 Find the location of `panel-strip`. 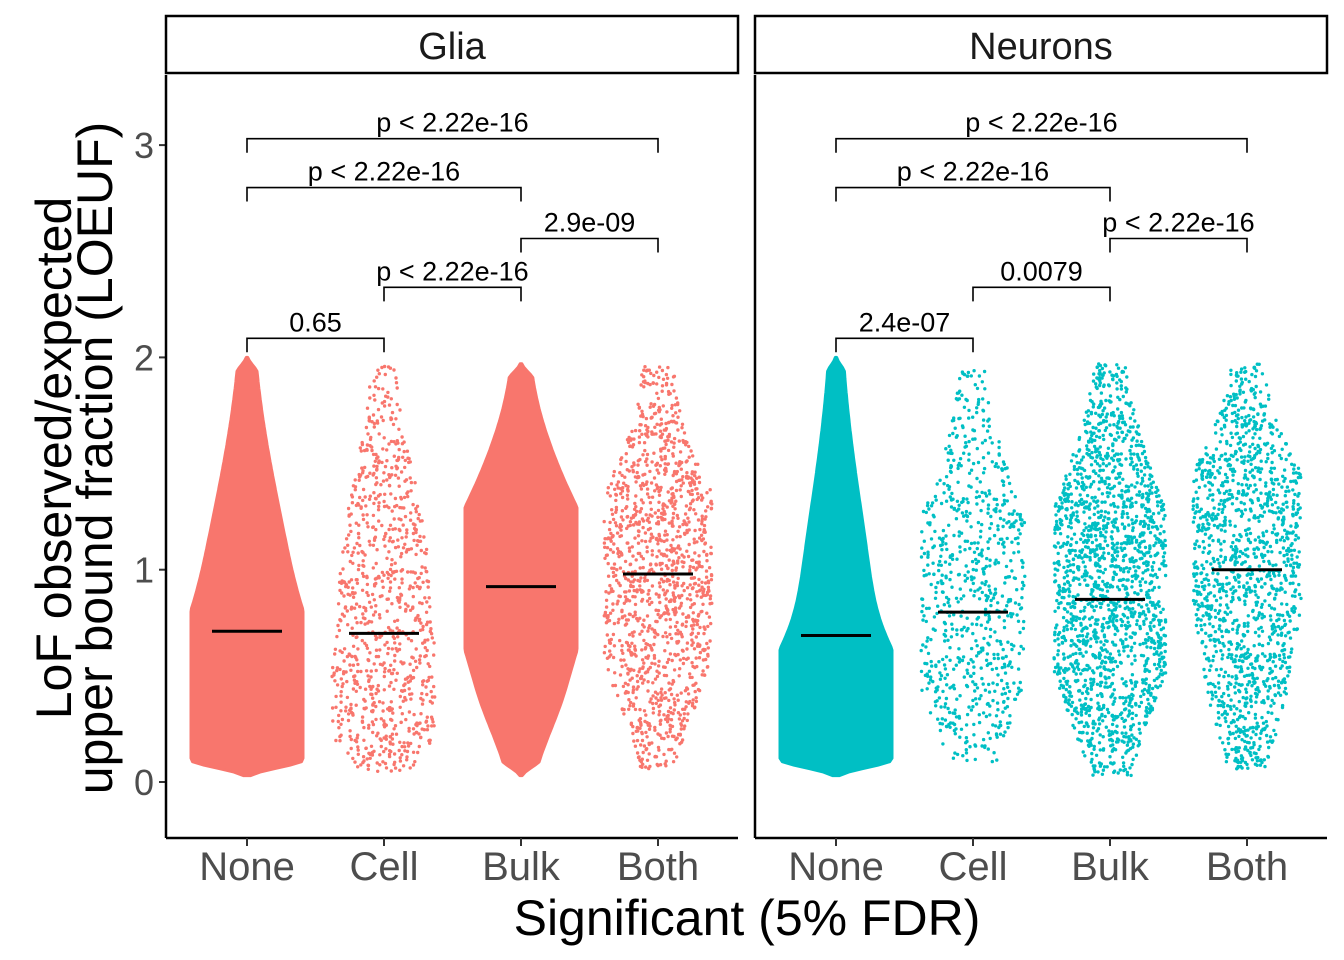

panel-strip is located at coordinates (452, 44).